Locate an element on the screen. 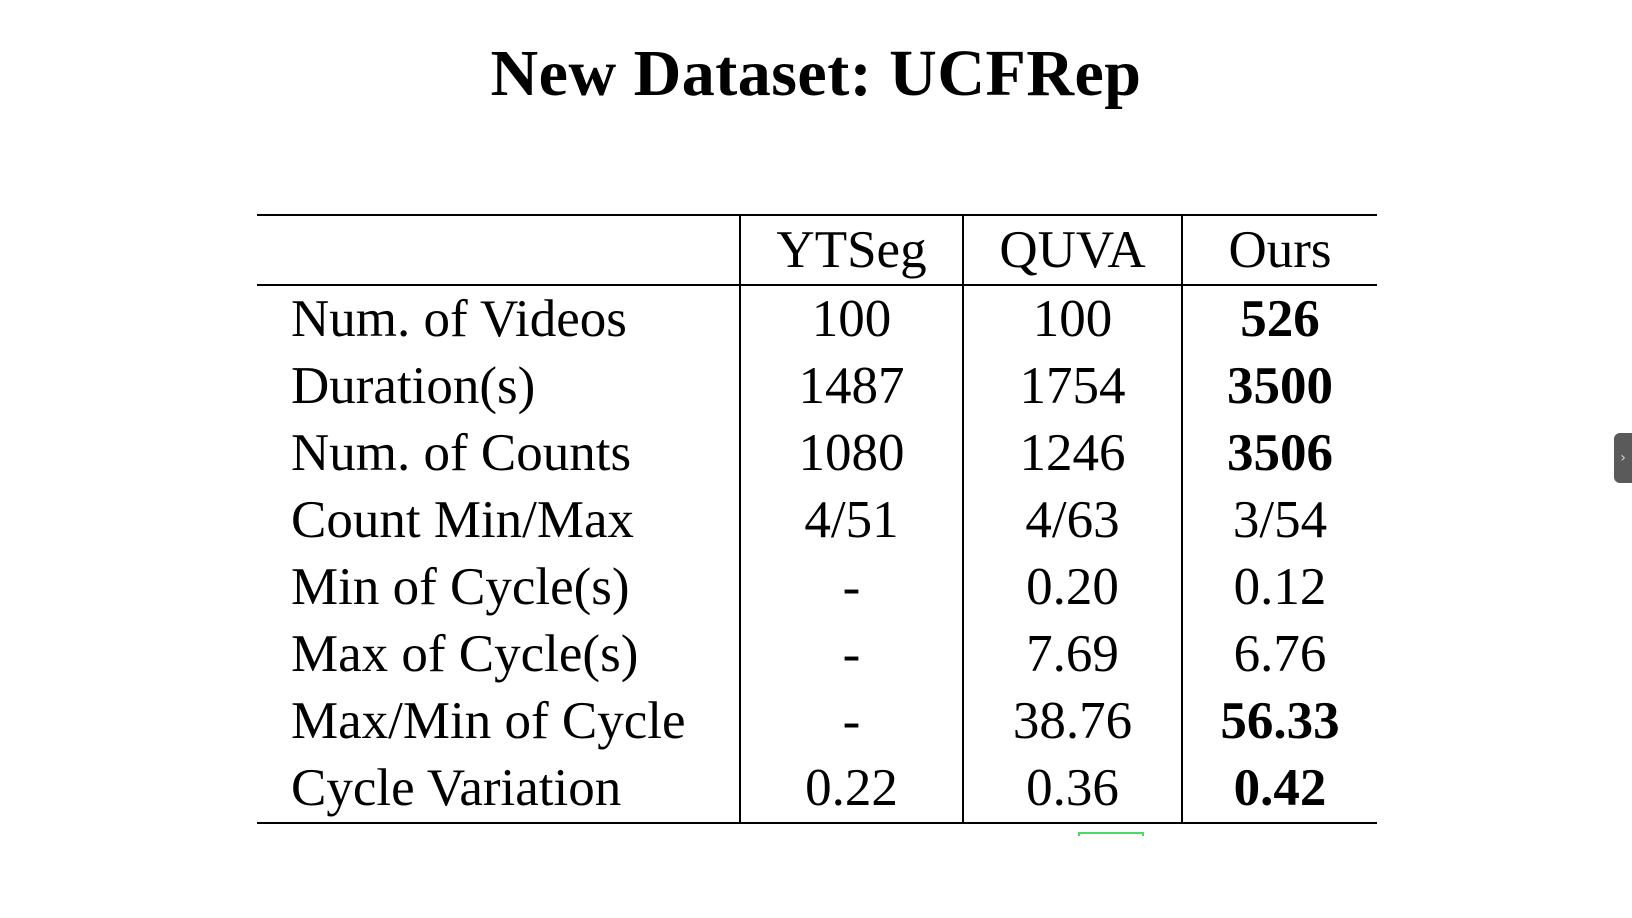 Image resolution: width=1632 pixels, height=918 pixels. cell-ytseg: 1487 is located at coordinates (852, 386).